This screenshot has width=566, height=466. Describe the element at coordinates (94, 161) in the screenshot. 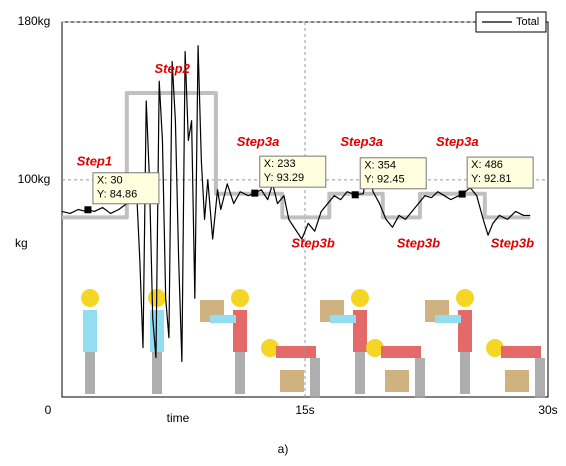

I see `step-label: Step1` at that location.